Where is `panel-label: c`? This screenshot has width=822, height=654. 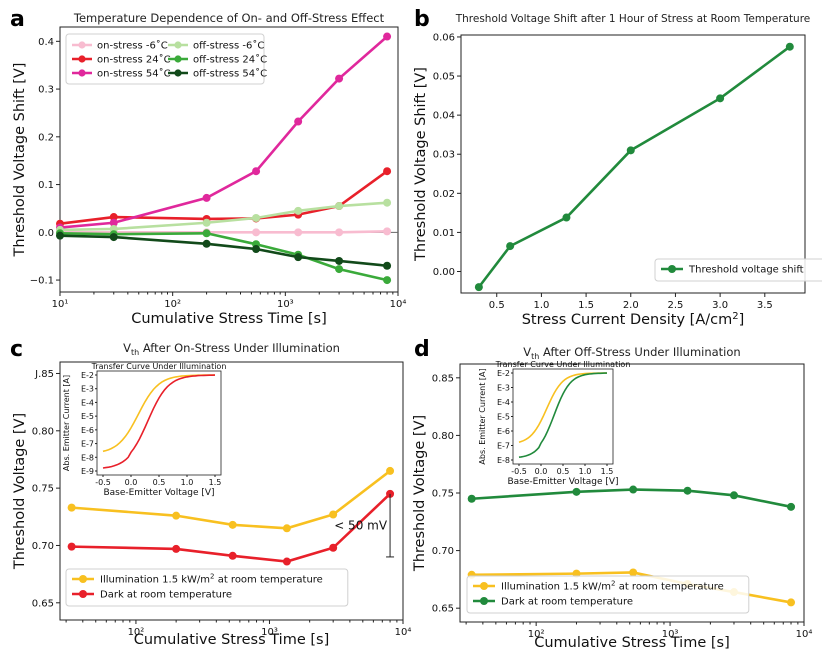
panel-label: c is located at coordinates (16, 349).